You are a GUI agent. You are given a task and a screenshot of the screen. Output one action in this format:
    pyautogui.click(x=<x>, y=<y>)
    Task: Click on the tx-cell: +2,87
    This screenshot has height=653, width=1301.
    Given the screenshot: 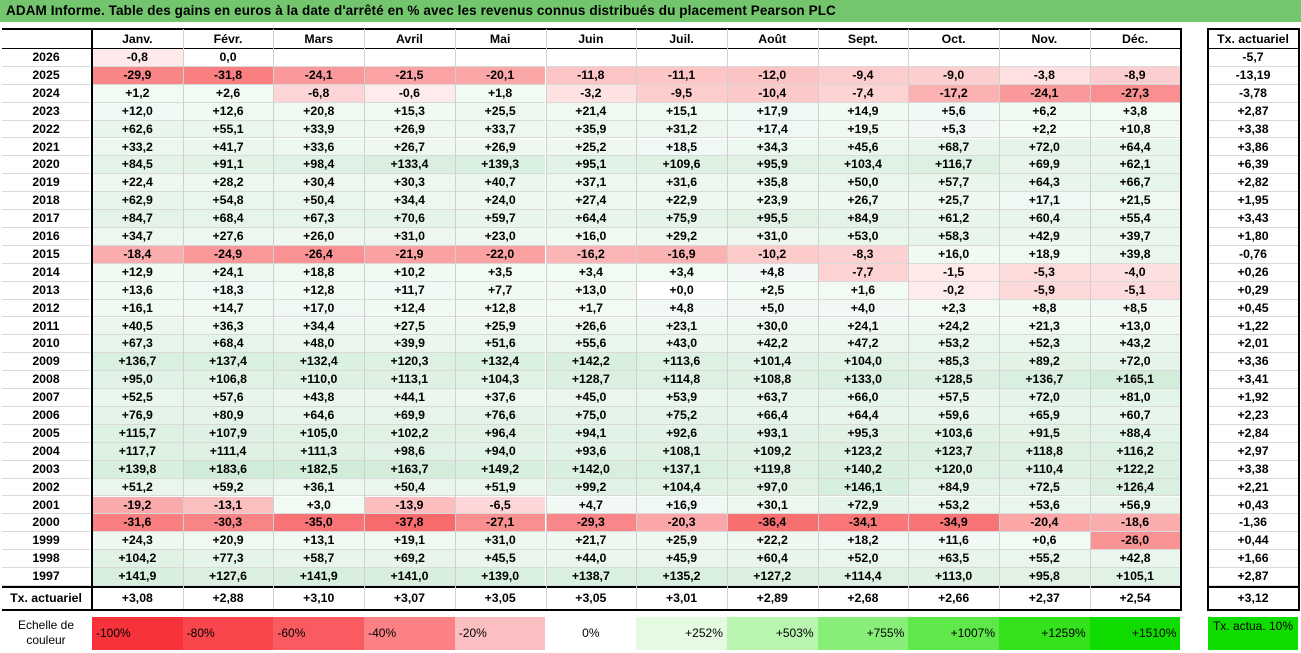 What is the action you would take?
    pyautogui.click(x=1253, y=577)
    